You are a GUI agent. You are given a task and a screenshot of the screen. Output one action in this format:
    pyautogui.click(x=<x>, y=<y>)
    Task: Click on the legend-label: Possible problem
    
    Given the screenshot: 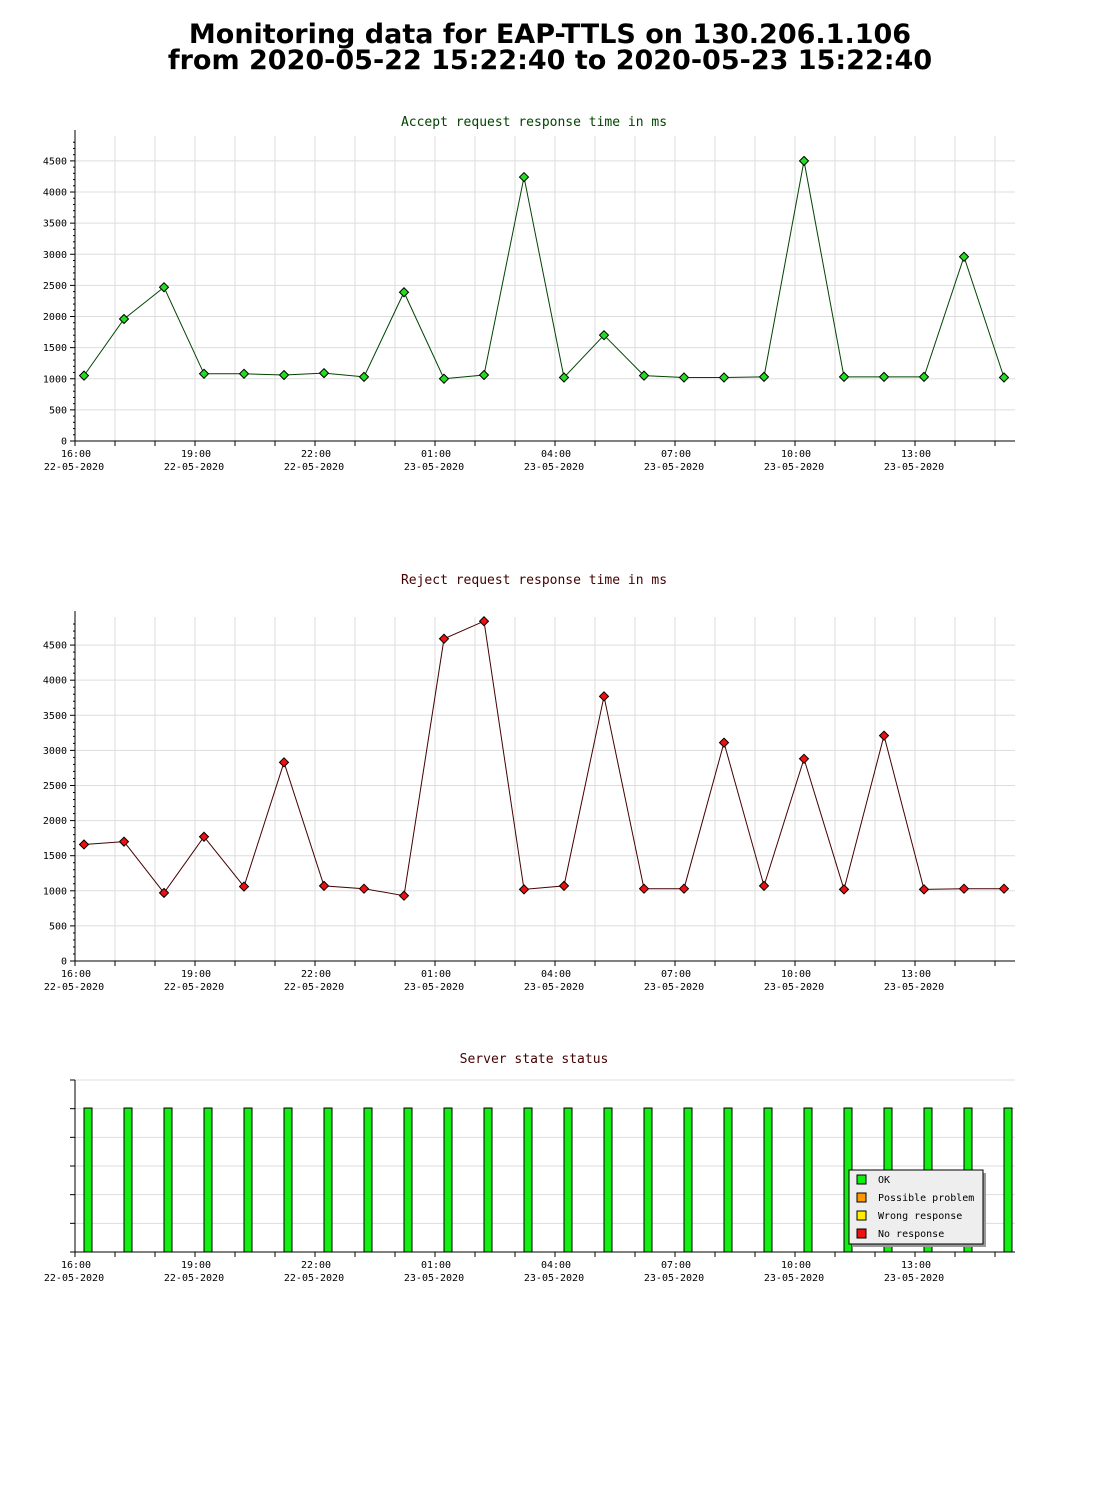 What is the action you would take?
    pyautogui.click(x=926, y=1198)
    